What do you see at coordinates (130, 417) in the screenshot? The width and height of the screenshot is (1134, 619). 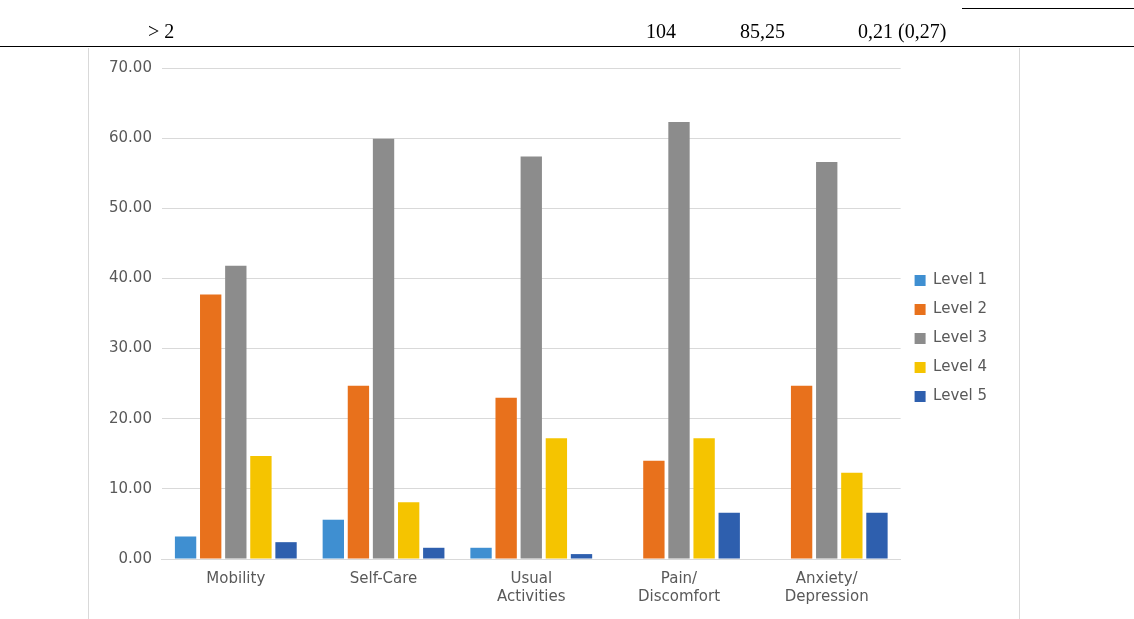 I see `y-tick-label: 20.00` at bounding box center [130, 417].